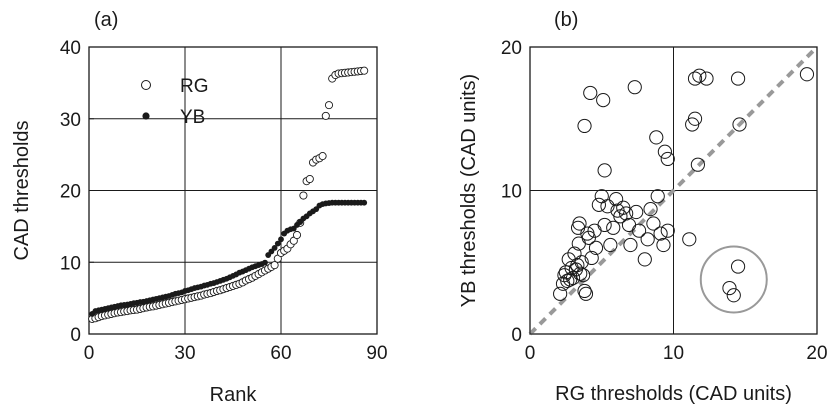 This screenshot has width=832, height=407. Describe the element at coordinates (175, 102) in the screenshot. I see `panel-a-legend: RG YB` at that location.